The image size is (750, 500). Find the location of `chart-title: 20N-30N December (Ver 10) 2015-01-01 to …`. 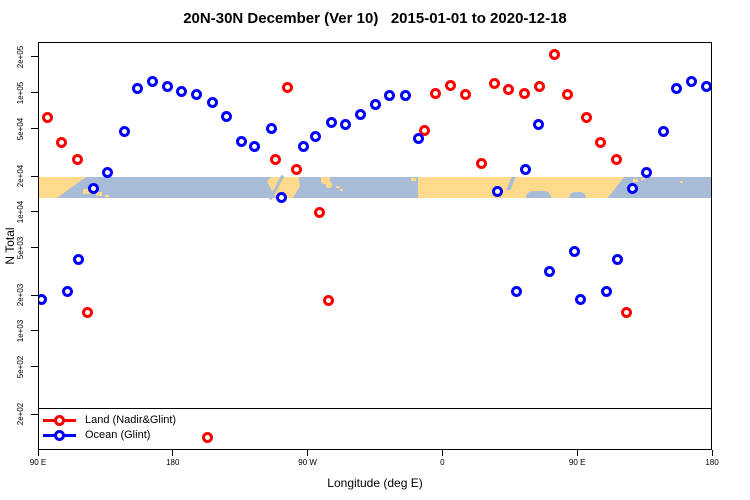

chart-title: 20N-30N December (Ver 10) 2015-01-01 to … is located at coordinates (375, 18).